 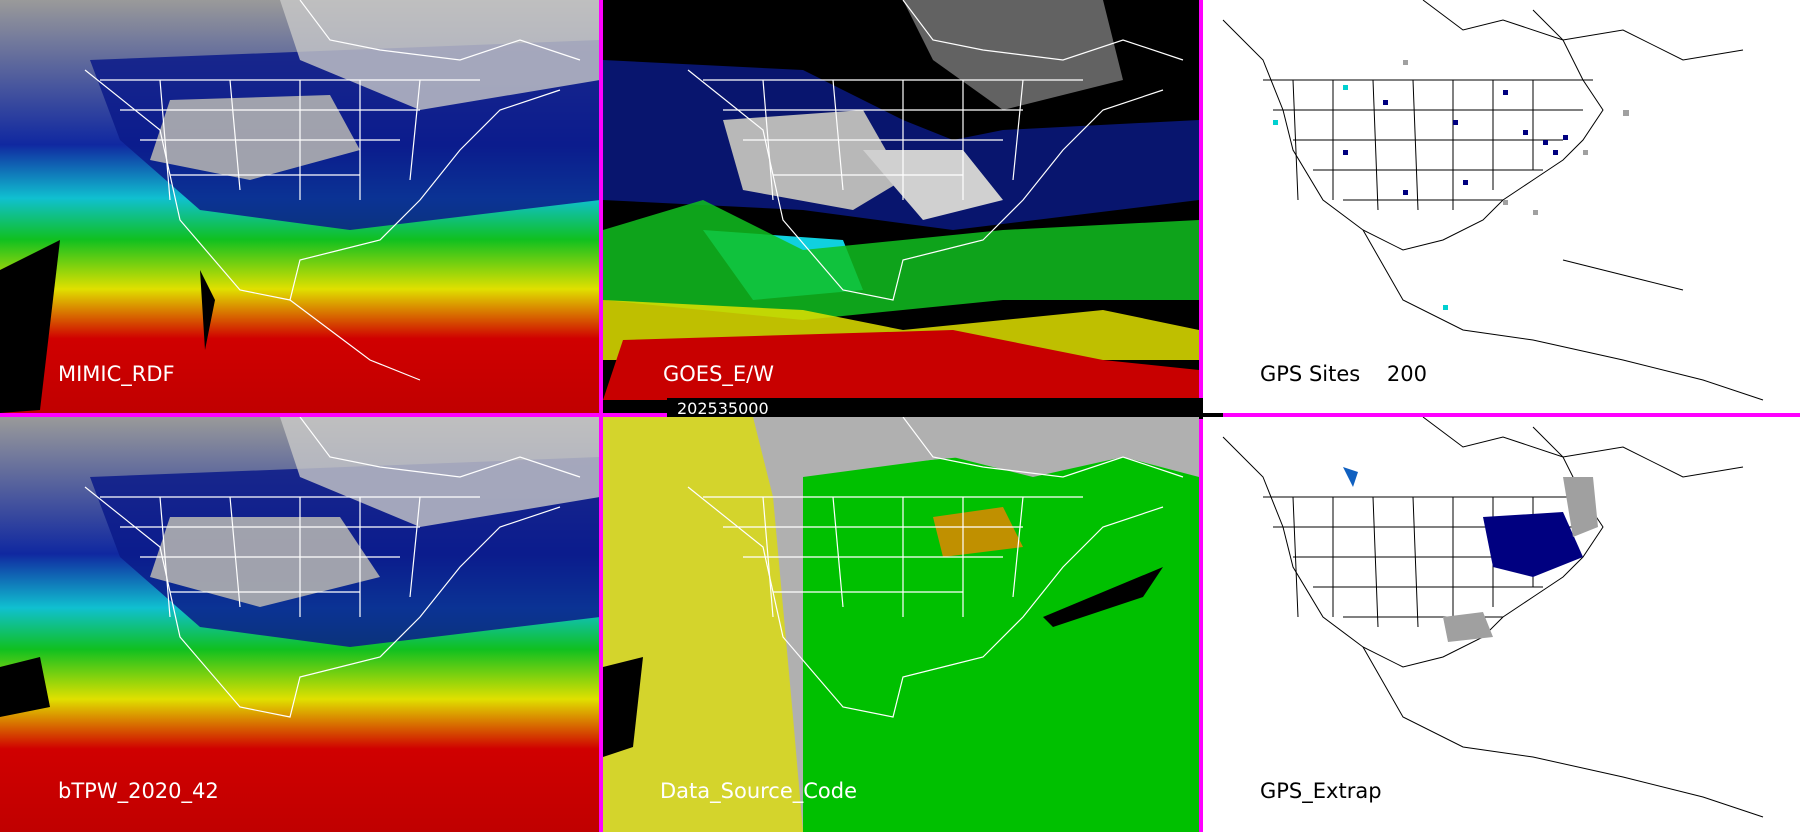 What do you see at coordinates (138, 791) in the screenshot?
I see `panel-label-btpw: bTPW_2020_42` at bounding box center [138, 791].